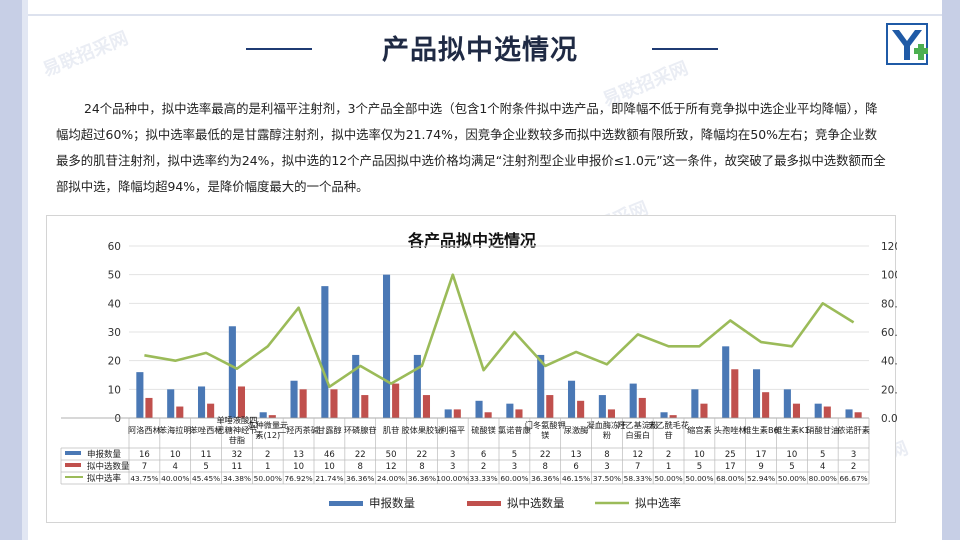 The width and height of the screenshot is (960, 540). What do you see at coordinates (480, 50) in the screenshot?
I see `page-title: 产品拟中选情况` at bounding box center [480, 50].